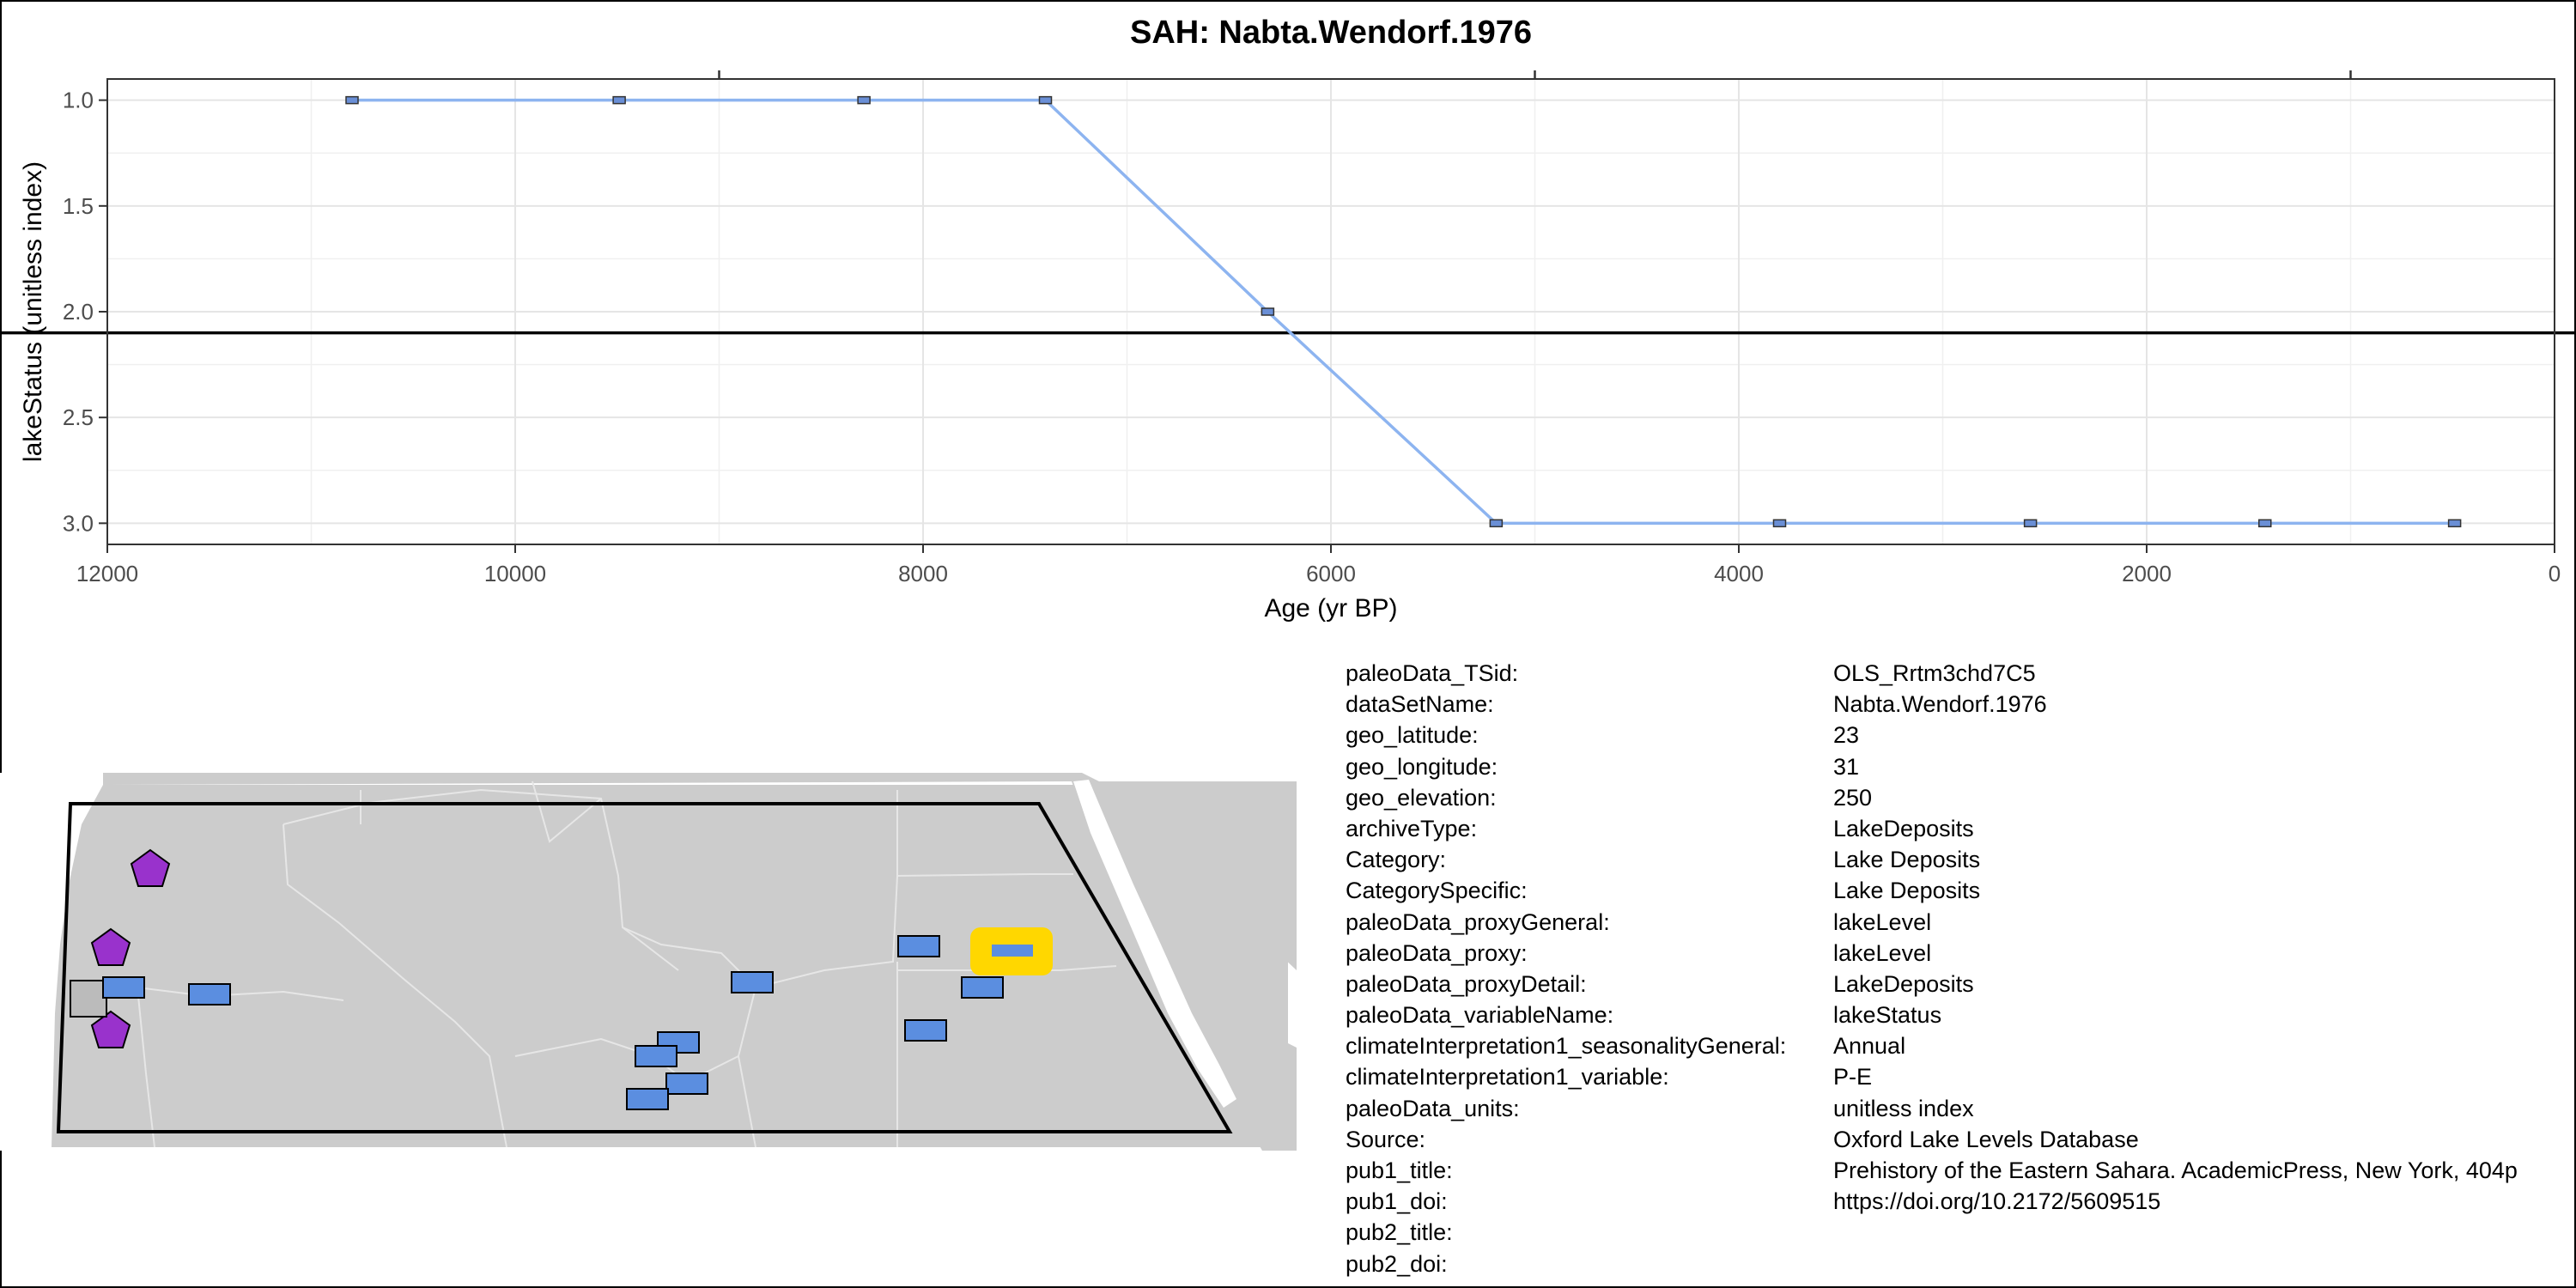  Describe the element at coordinates (1887, 1016) in the screenshot. I see `metadata-value: lakeStatus` at that location.